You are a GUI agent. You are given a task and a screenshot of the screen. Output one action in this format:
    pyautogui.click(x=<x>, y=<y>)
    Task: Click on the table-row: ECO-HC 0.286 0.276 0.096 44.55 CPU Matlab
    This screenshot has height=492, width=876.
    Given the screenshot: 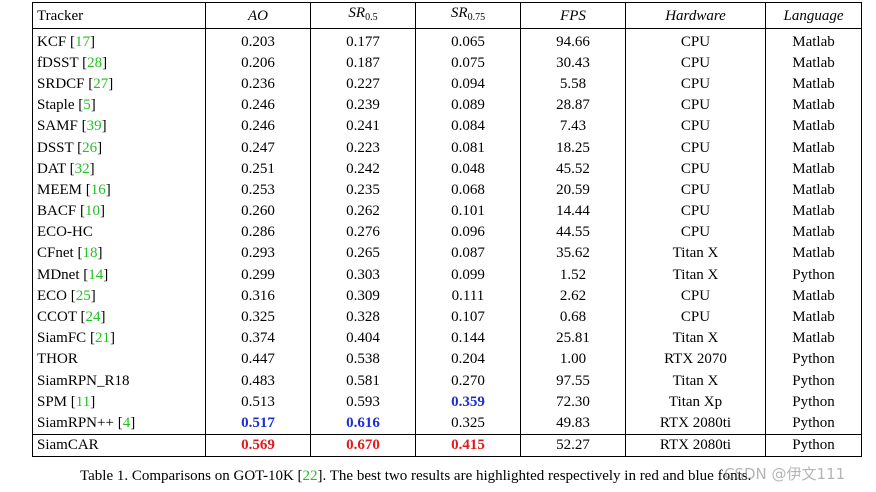 What is the action you would take?
    pyautogui.click(x=447, y=232)
    